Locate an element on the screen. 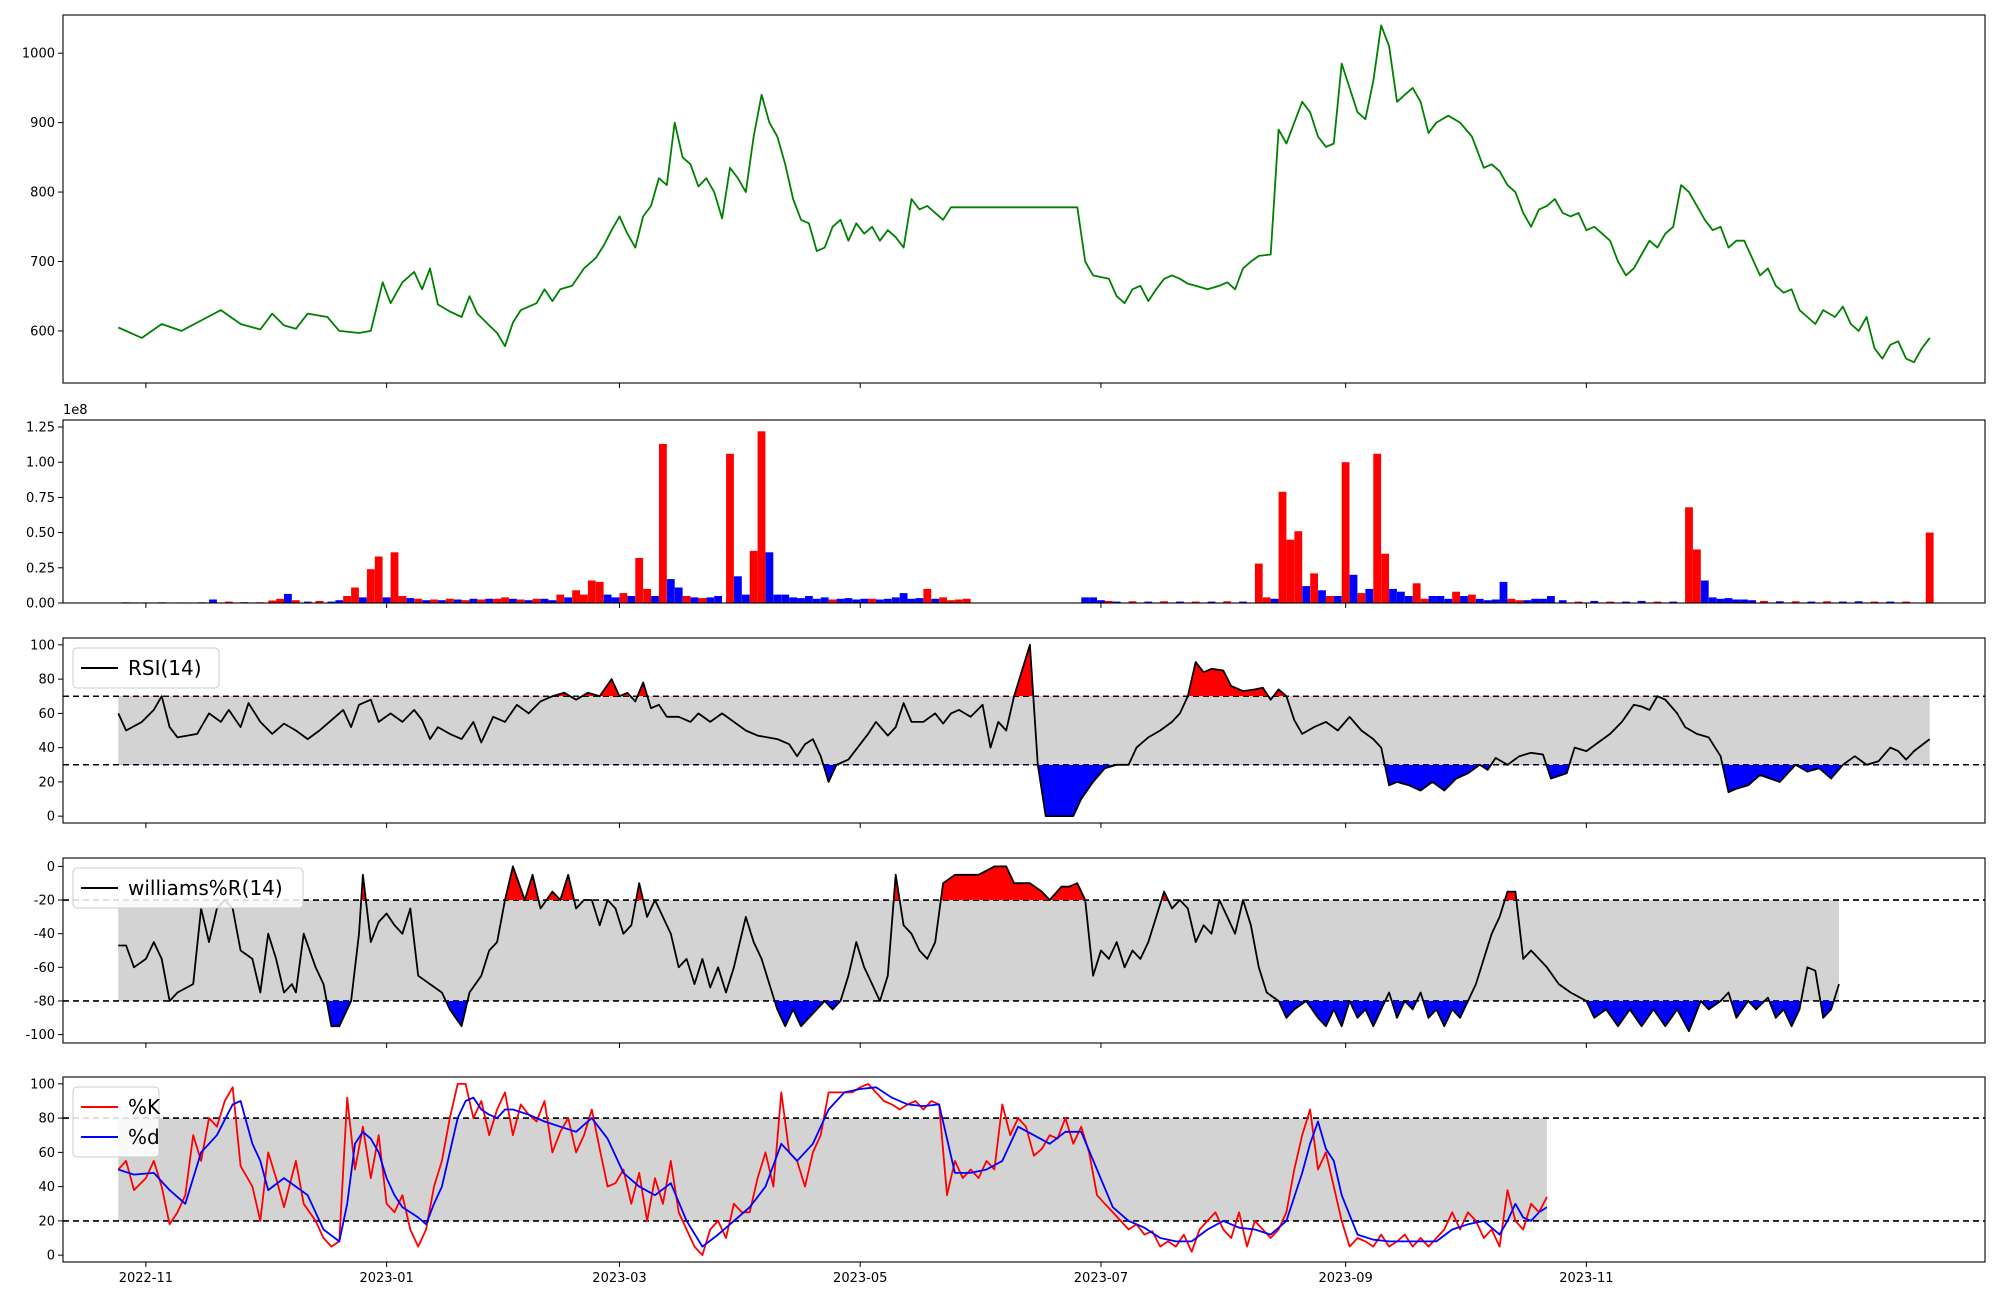  y-tick-label: 600 is located at coordinates (42, 331).